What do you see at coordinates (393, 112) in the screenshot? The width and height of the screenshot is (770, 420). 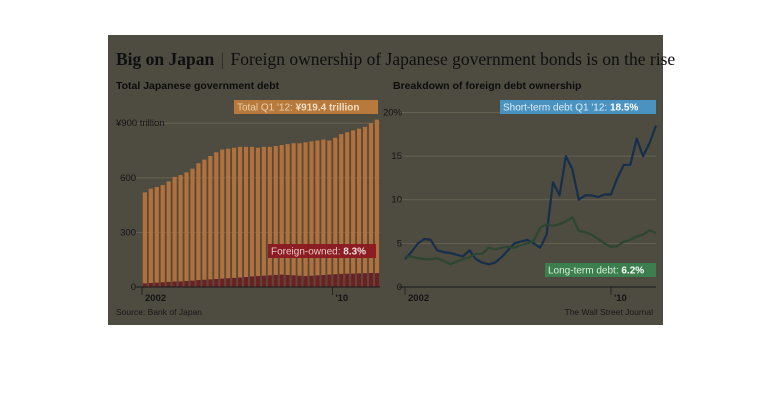 I see `right-y-tick-label: 20%` at bounding box center [393, 112].